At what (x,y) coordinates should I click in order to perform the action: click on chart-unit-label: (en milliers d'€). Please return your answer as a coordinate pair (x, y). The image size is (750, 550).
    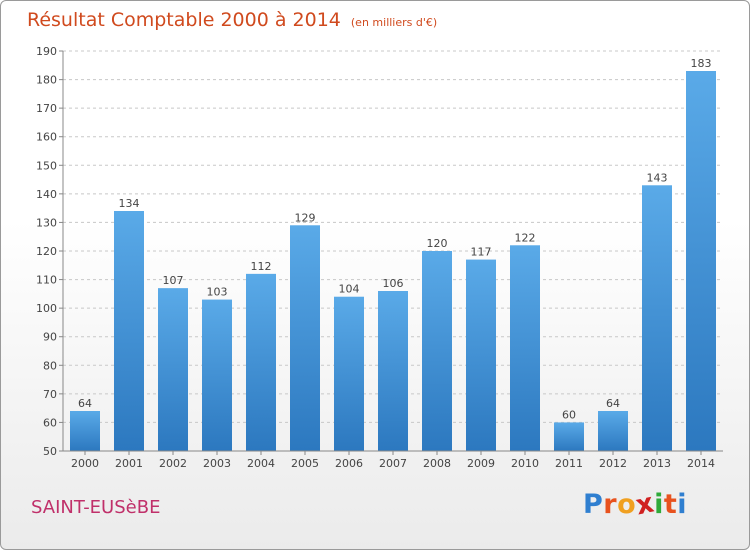
    Looking at the image, I should click on (394, 22).